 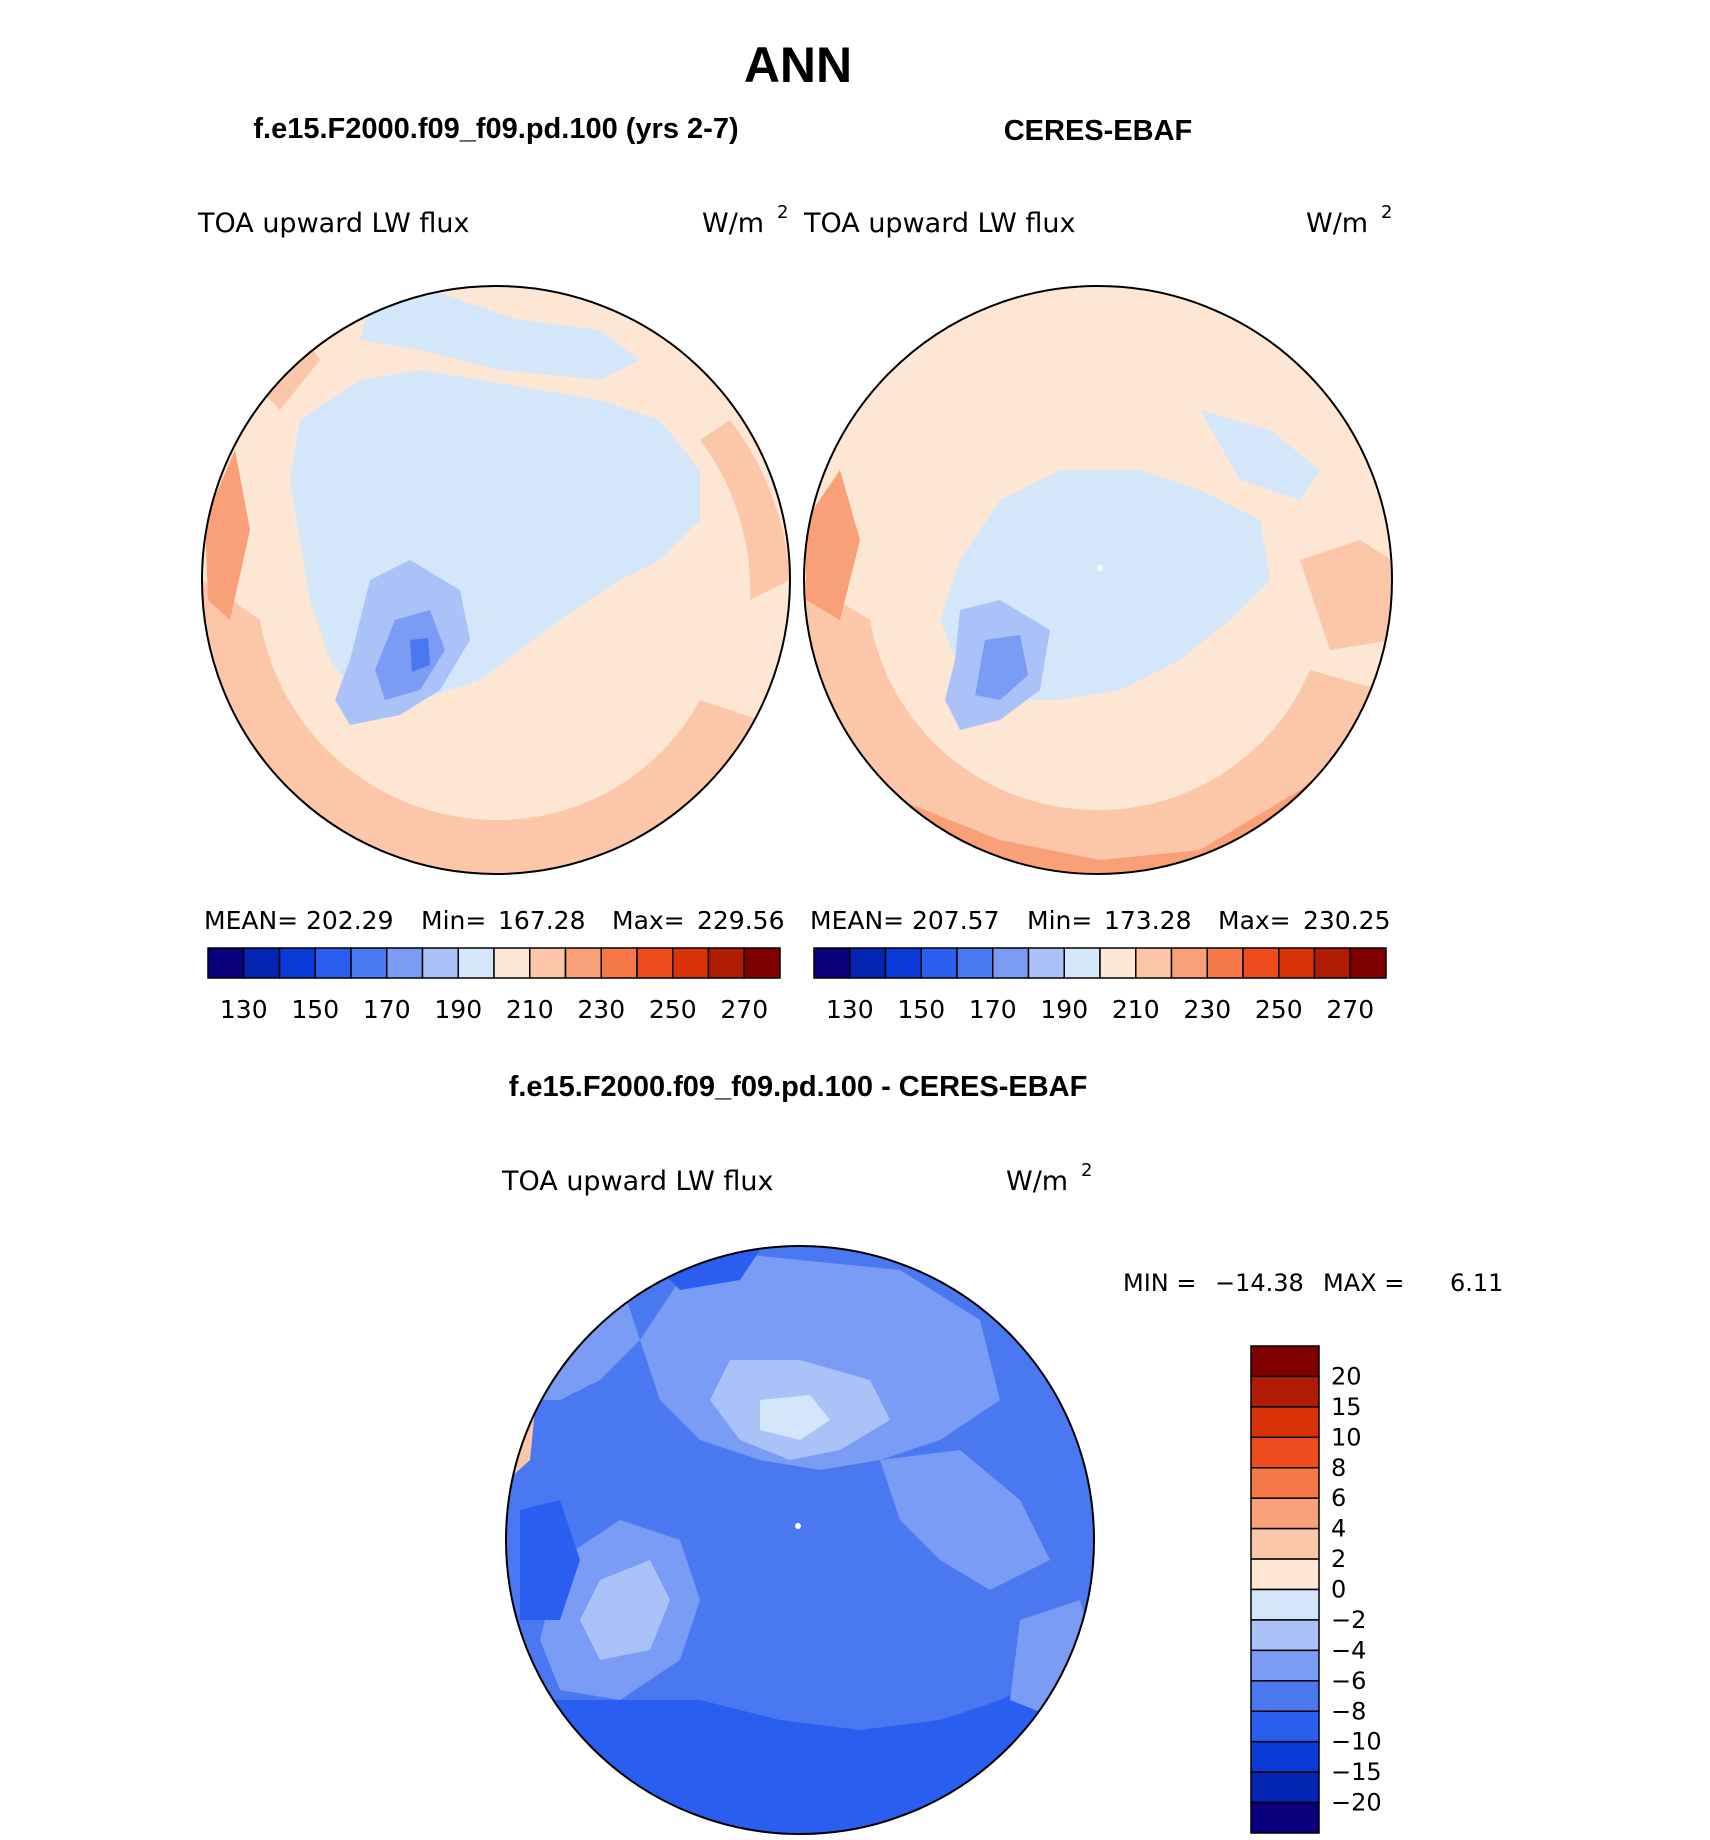 I want to click on colorbar-tick-label: 4, so click(x=1338, y=1529).